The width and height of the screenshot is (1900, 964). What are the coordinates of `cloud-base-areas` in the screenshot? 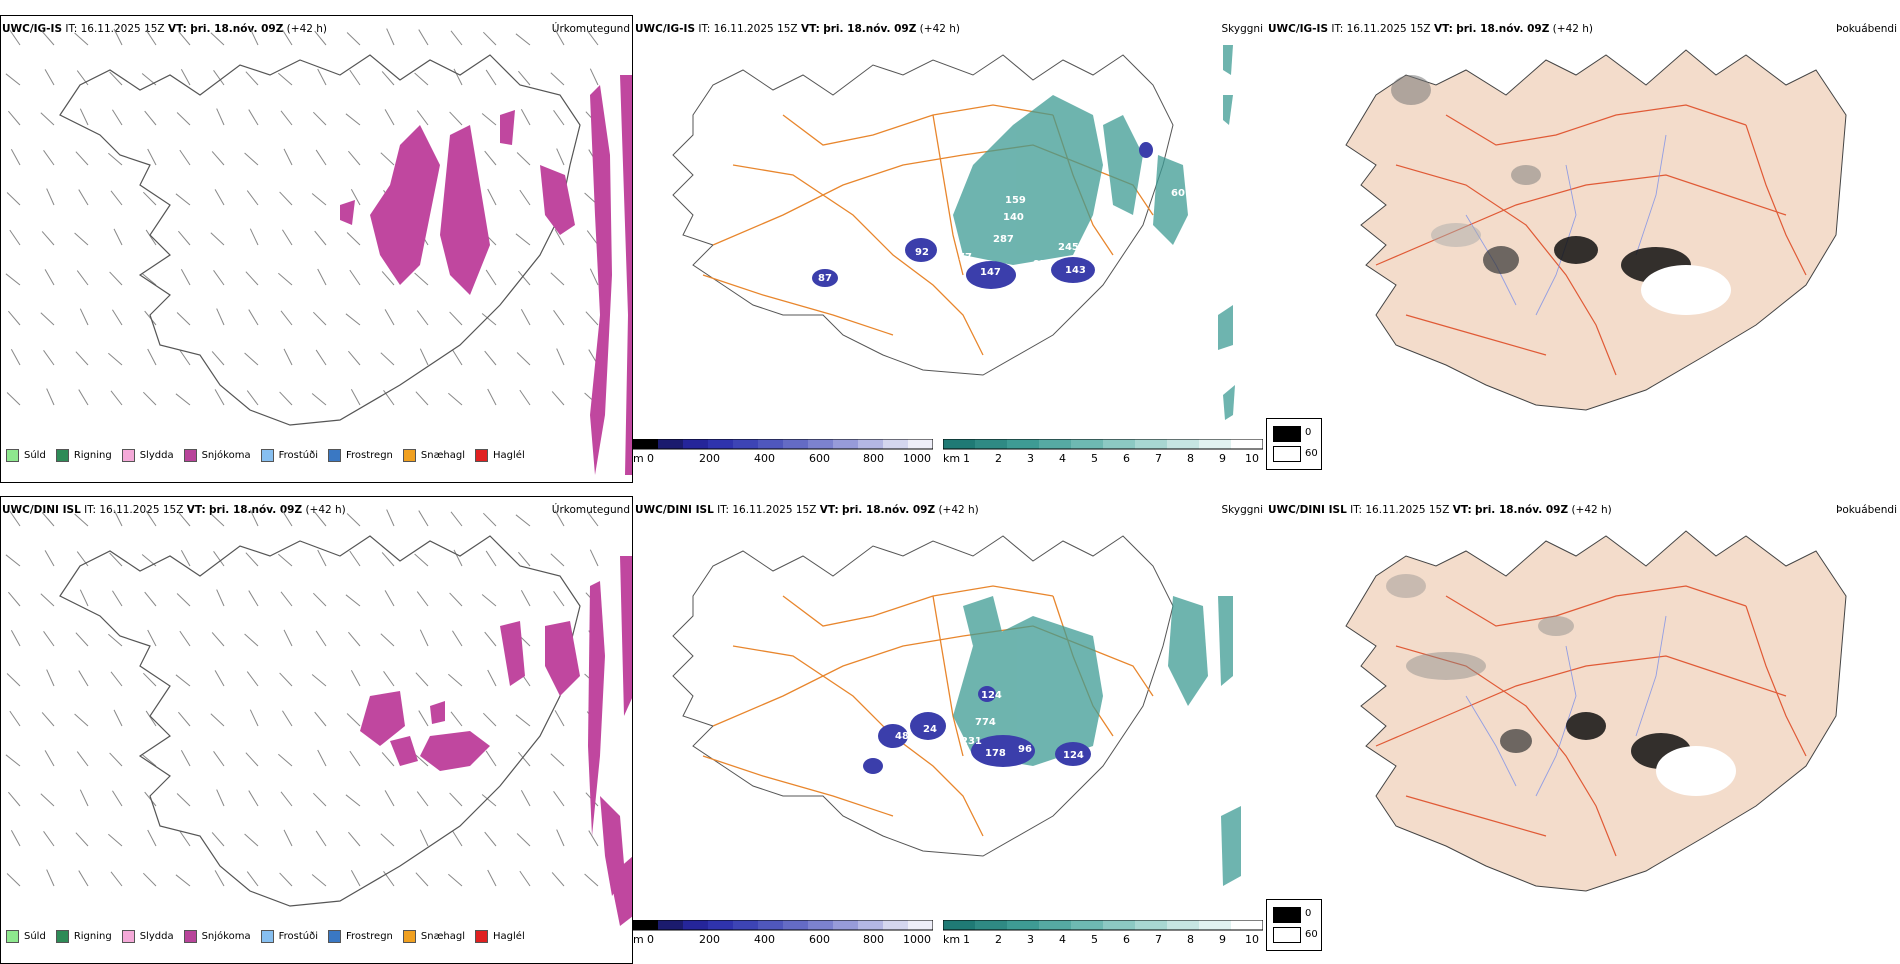 It's located at (982, 215).